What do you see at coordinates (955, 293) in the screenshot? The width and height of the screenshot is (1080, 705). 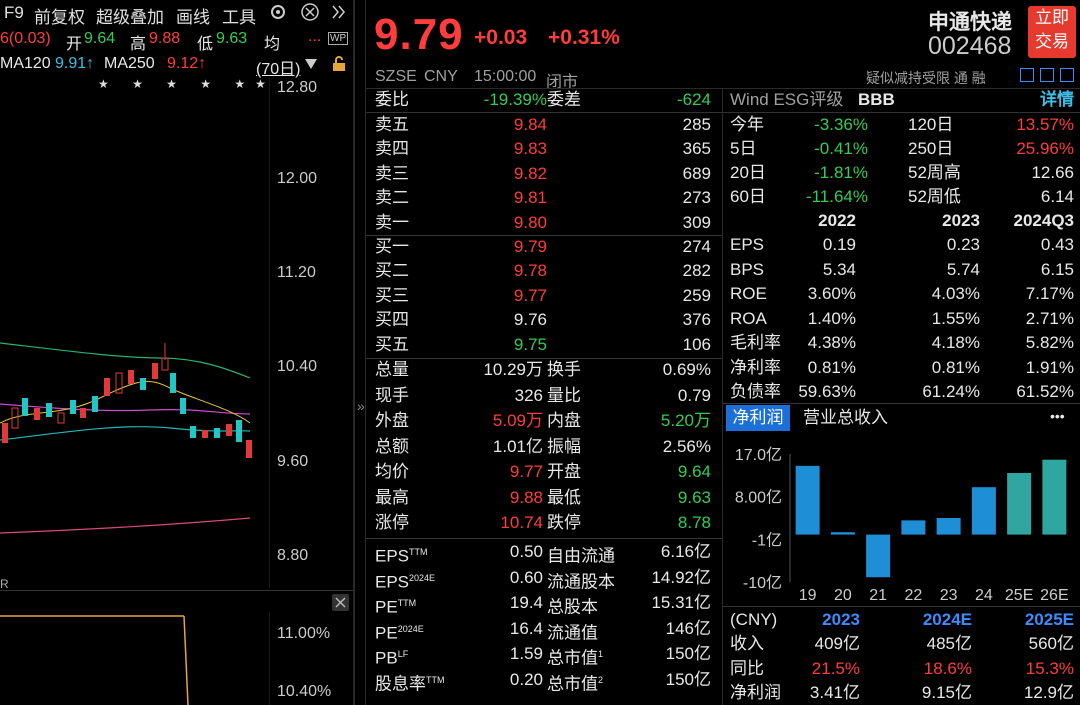 I see `fin-value: 4.03%` at bounding box center [955, 293].